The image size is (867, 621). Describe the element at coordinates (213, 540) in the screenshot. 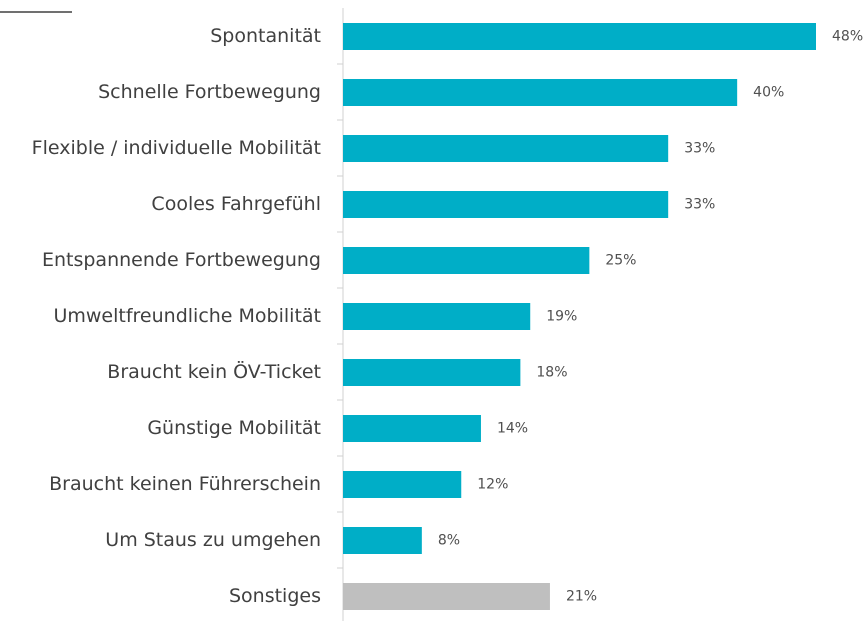

I see `category-label: Um Staus zu umgehen` at that location.